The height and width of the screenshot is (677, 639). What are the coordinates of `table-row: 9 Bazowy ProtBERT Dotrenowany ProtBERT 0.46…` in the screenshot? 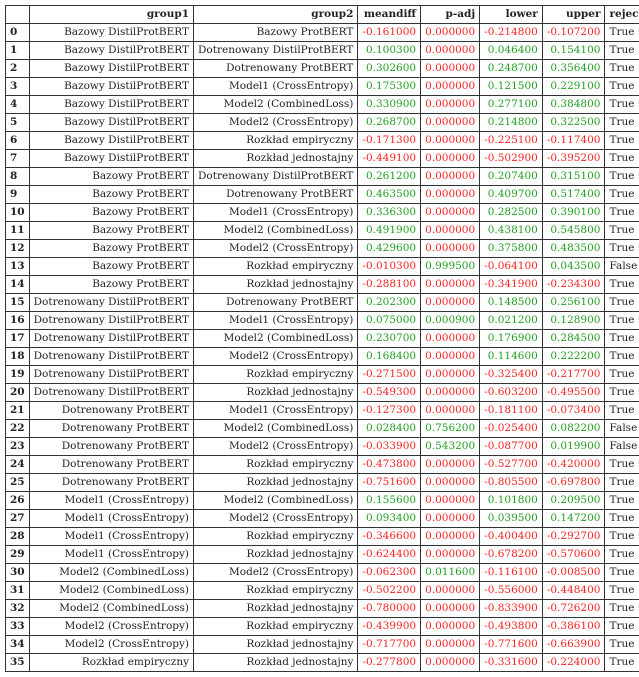 It's located at (322, 194).